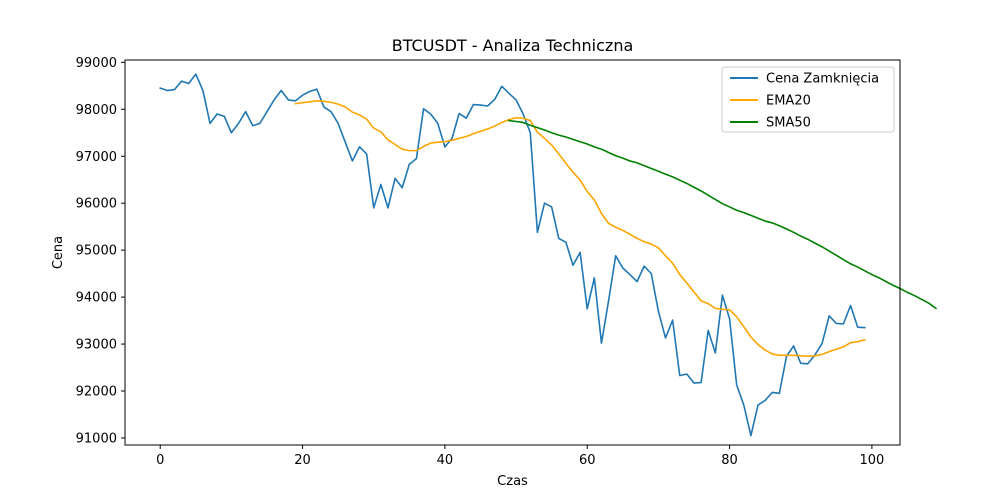 The height and width of the screenshot is (500, 1000). What do you see at coordinates (96, 110) in the screenshot?
I see `y-tick-label: 98000` at bounding box center [96, 110].